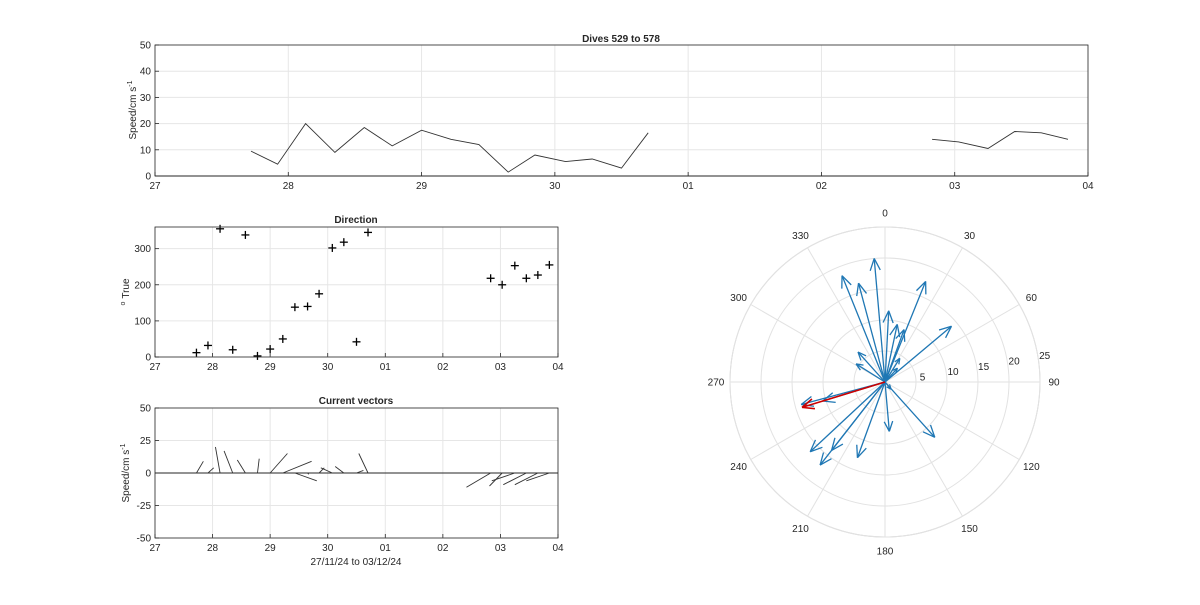 The height and width of the screenshot is (605, 1200). I want to click on vectors-ylabel-text: Speed/cm s, so click(126, 476).